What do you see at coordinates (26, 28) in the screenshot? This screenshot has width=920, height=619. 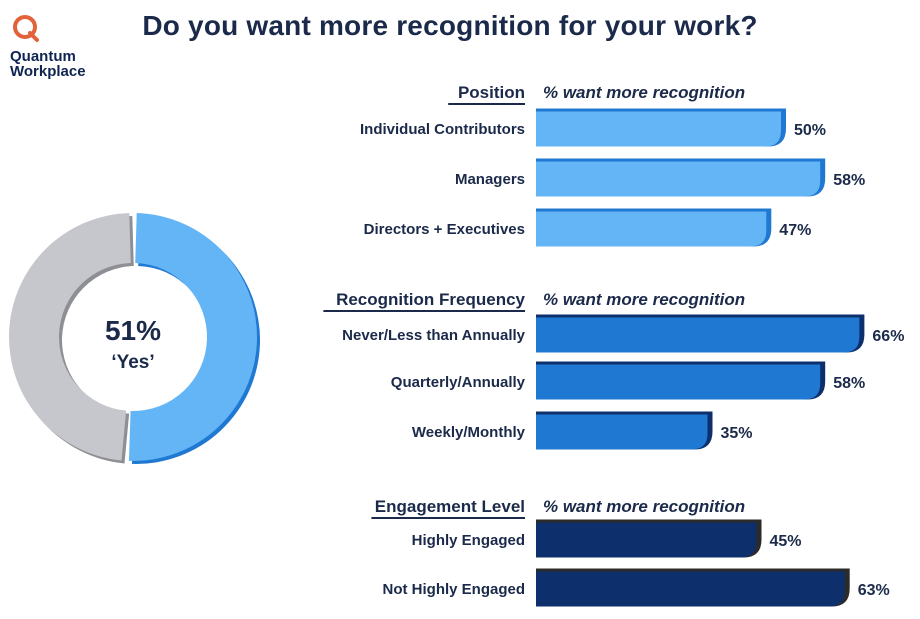 I see `logo-q-icon` at bounding box center [26, 28].